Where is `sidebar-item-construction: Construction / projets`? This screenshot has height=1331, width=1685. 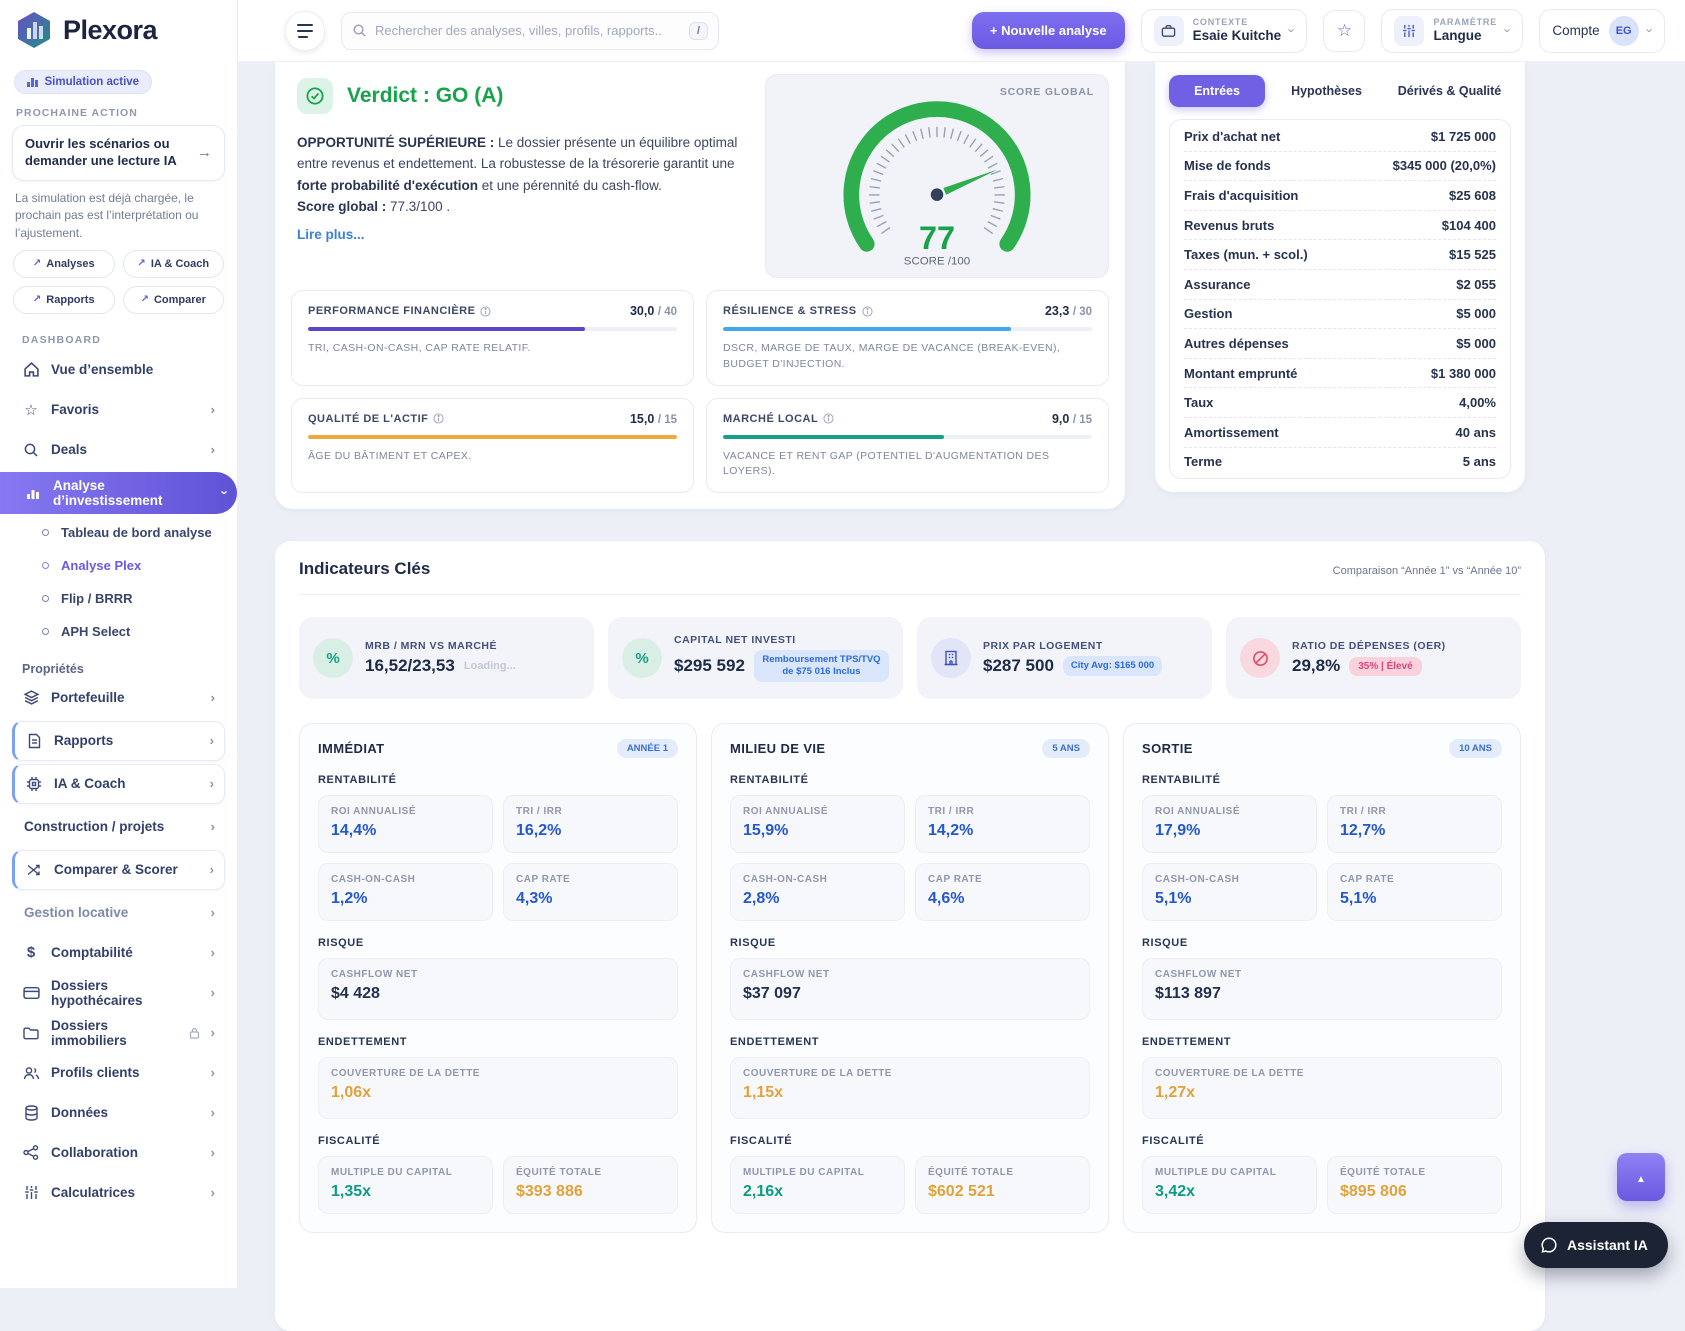
sidebar-item-construction: Construction / projets is located at coordinates (118, 827).